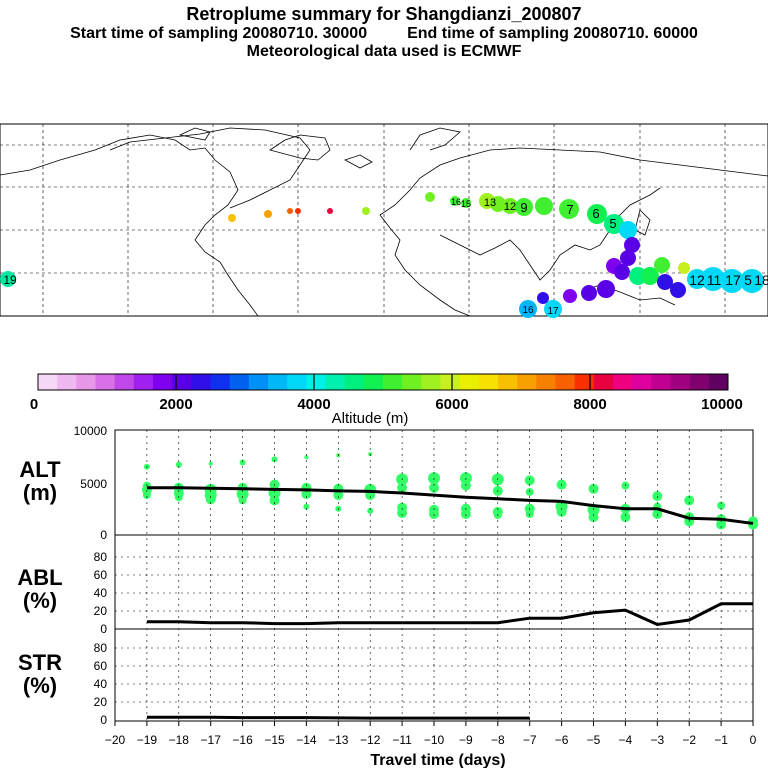 Image resolution: width=768 pixels, height=768 pixels. I want to click on str-yticks: 0 20 40 60 80, so click(101, 684).